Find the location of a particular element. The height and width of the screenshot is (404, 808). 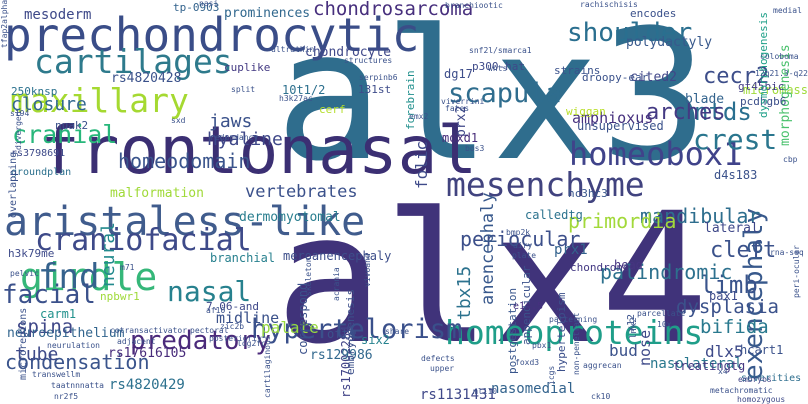

word-fnd: fnd is located at coordinates (69, 277).